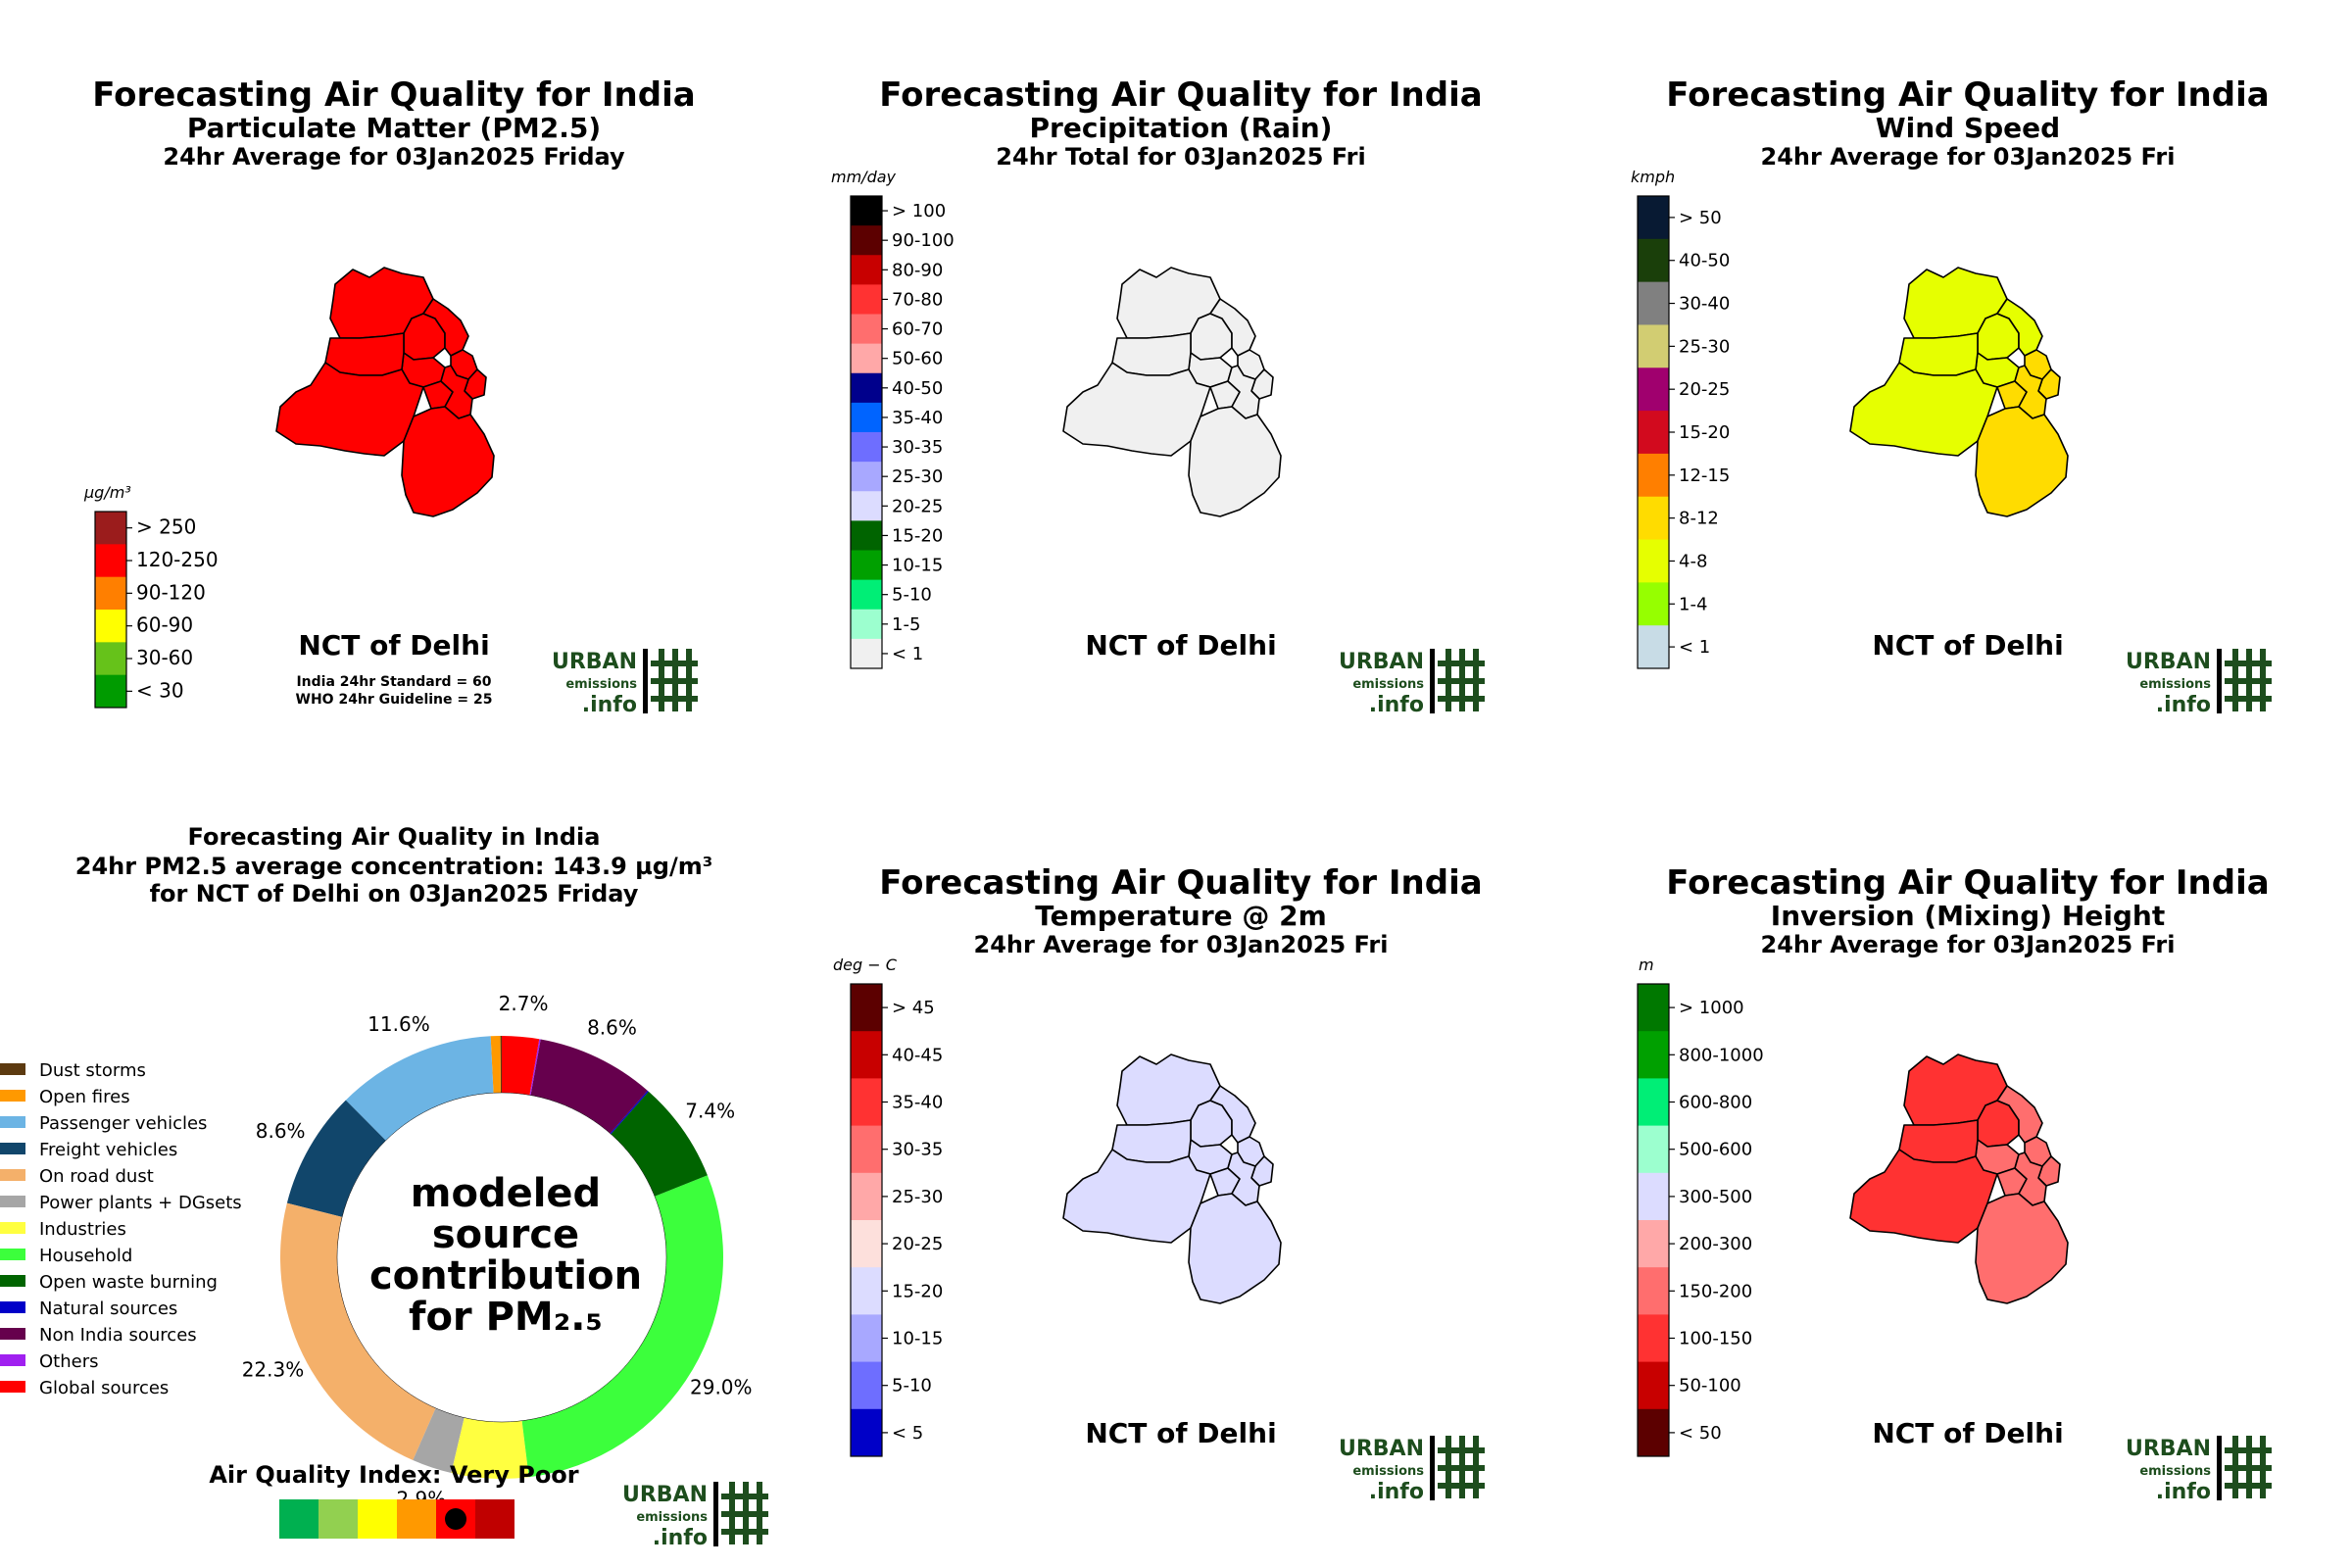  I want to click on wind-delhi-map, so click(1959, 392).